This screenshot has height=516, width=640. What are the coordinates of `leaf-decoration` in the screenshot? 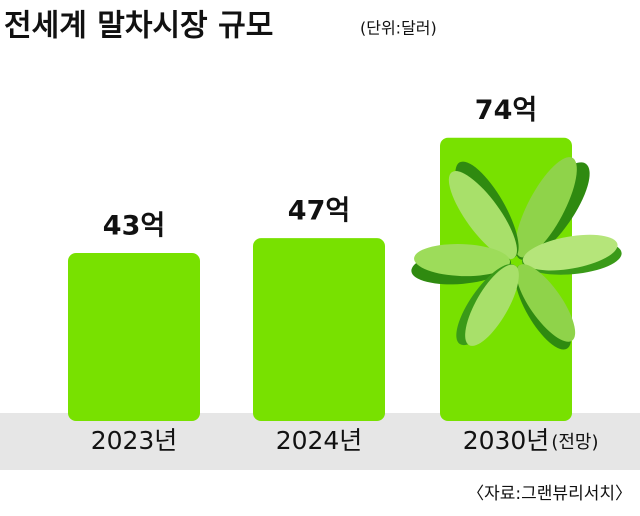 It's located at (516, 253).